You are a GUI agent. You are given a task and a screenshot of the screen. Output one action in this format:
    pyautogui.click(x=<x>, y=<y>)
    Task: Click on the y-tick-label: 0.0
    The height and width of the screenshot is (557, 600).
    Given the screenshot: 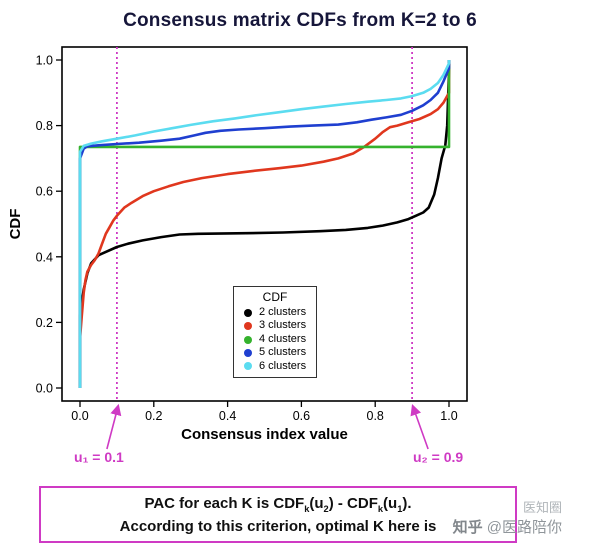 What is the action you would take?
    pyautogui.click(x=44, y=389)
    